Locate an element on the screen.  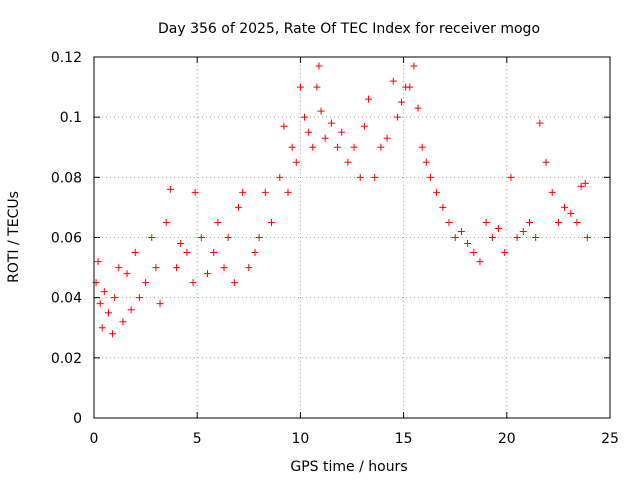
y-tick-label: 0 is located at coordinates (77, 419).